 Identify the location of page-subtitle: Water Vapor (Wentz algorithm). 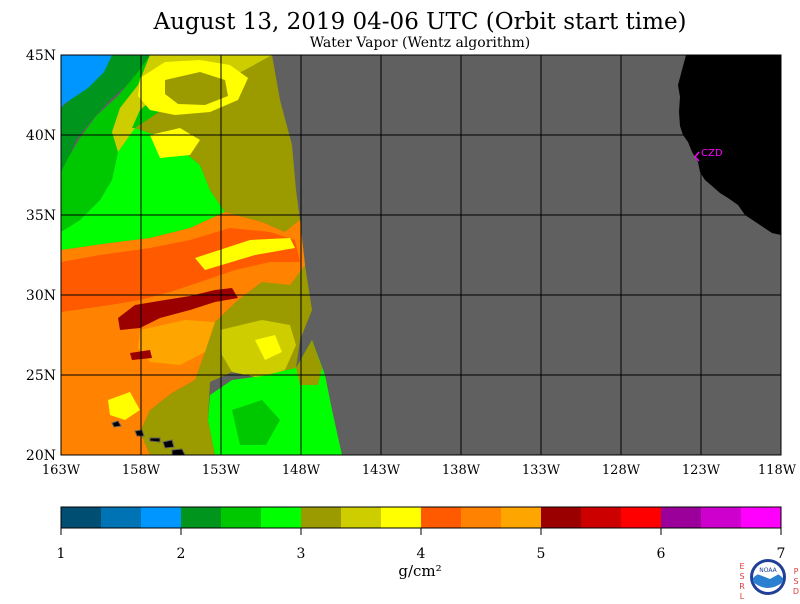
(420, 43).